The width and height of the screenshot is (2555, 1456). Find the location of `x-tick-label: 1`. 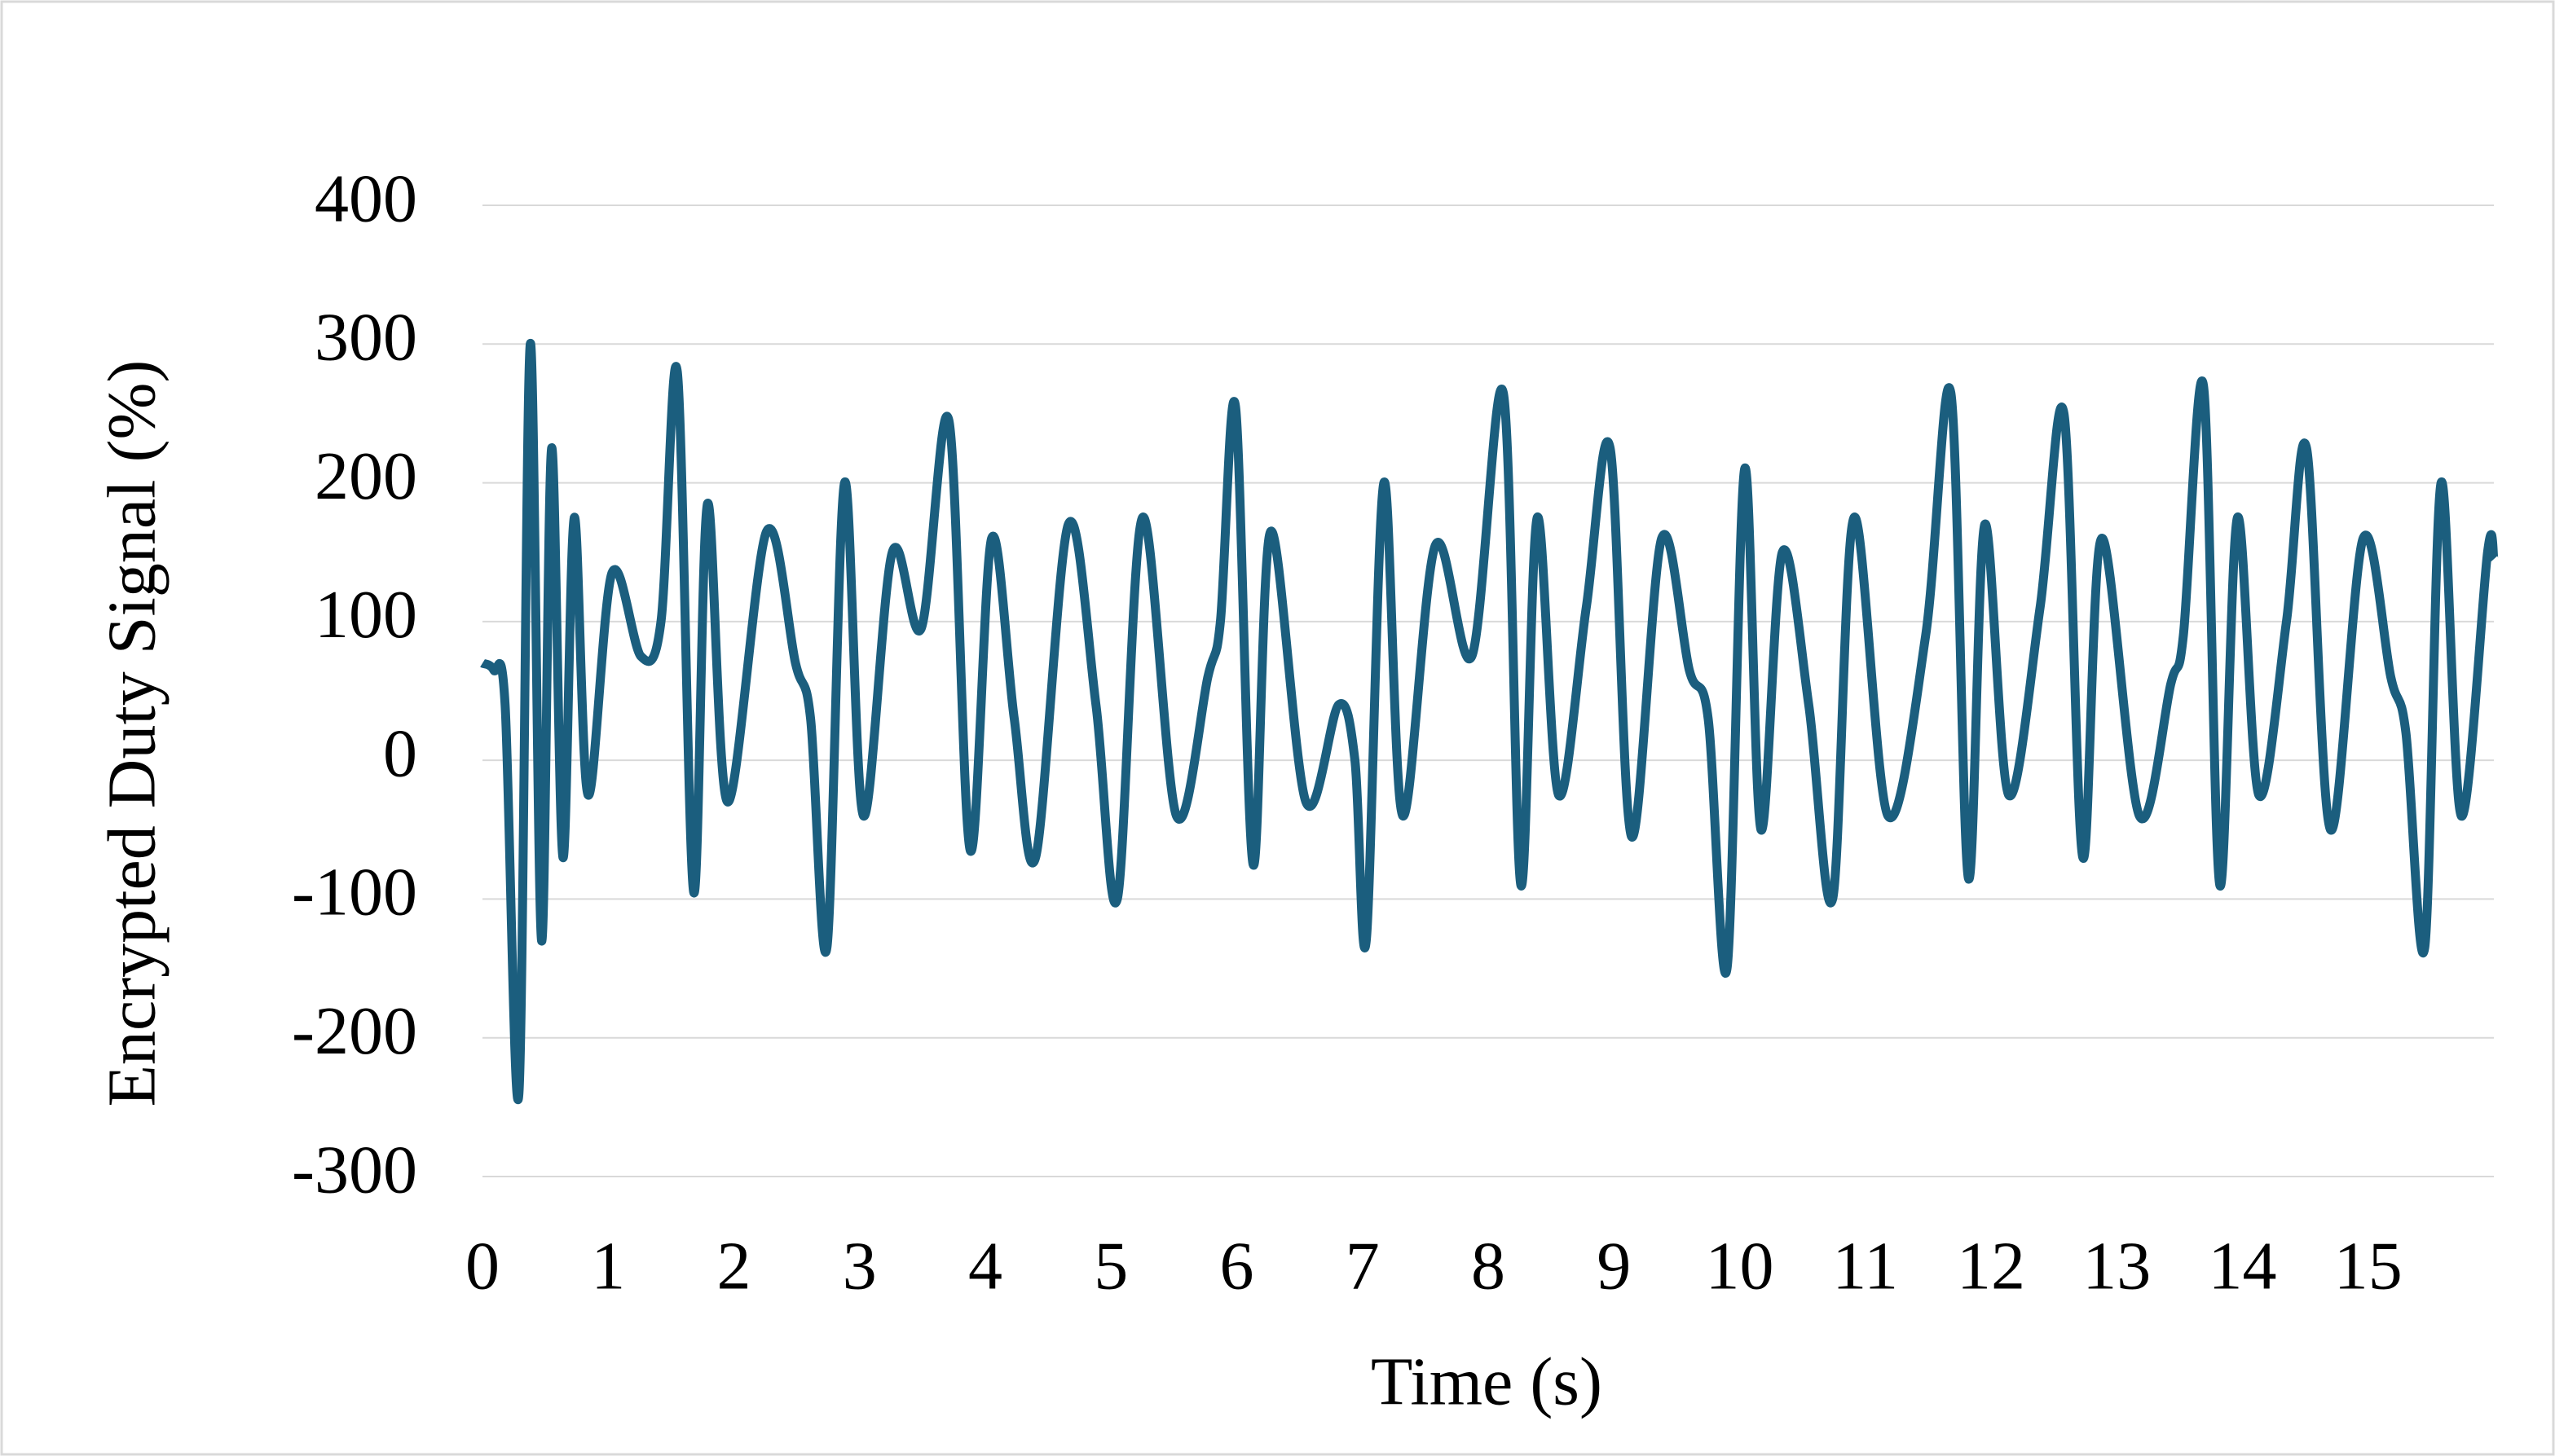

x-tick-label: 1 is located at coordinates (608, 1266).